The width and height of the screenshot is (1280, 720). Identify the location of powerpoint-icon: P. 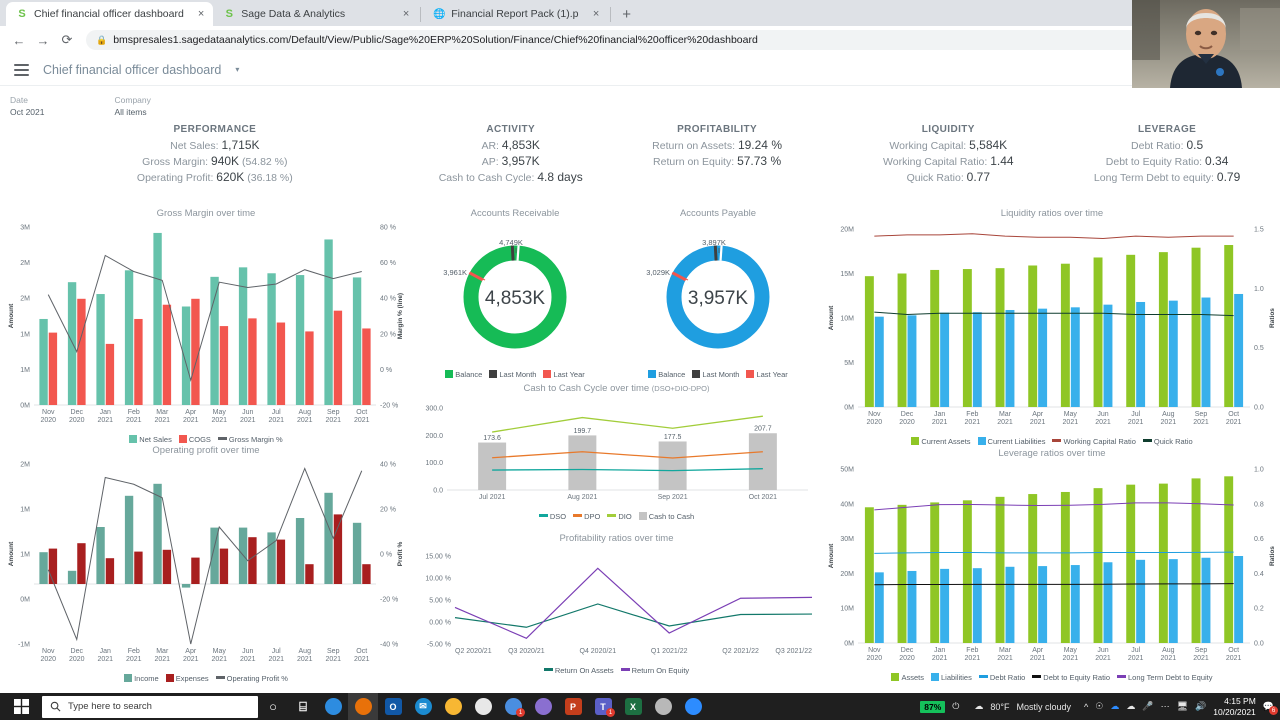
(573, 706).